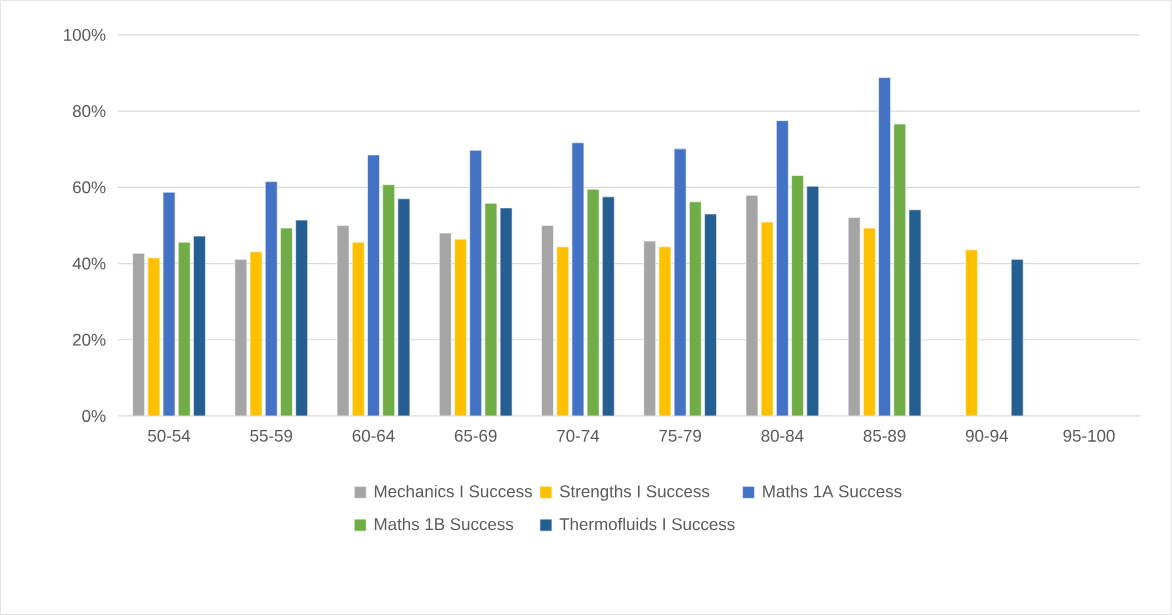 The height and width of the screenshot is (615, 1172). I want to click on x-tick-label: 85-89, so click(884, 435).